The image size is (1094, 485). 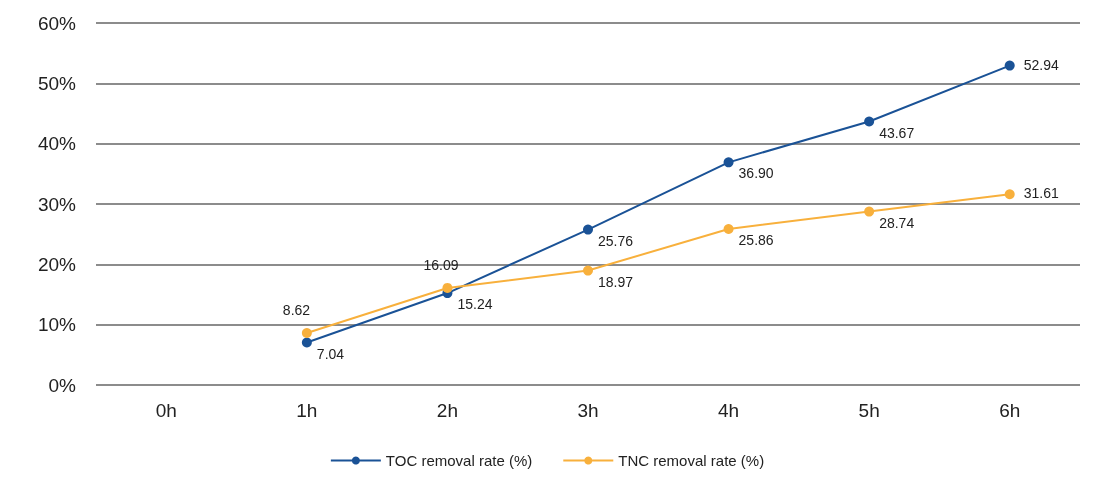 I want to click on y-tick-label: 0%, so click(x=62, y=385).